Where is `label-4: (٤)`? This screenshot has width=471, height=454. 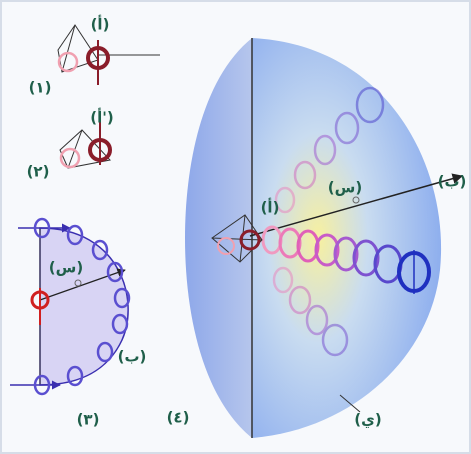
label-4: (٤) is located at coordinates (178, 418).